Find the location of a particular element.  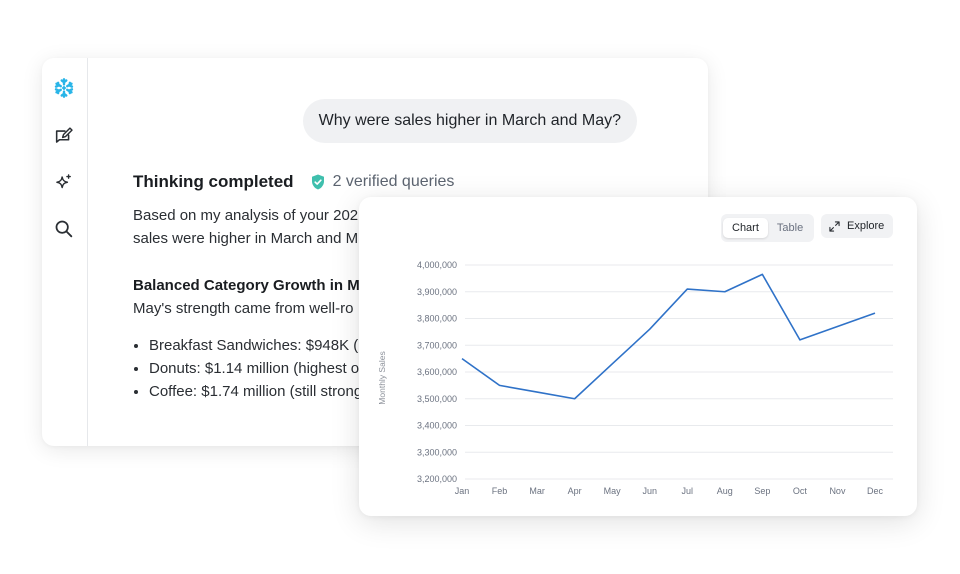

x-tick-label: Jun is located at coordinates (649, 491).